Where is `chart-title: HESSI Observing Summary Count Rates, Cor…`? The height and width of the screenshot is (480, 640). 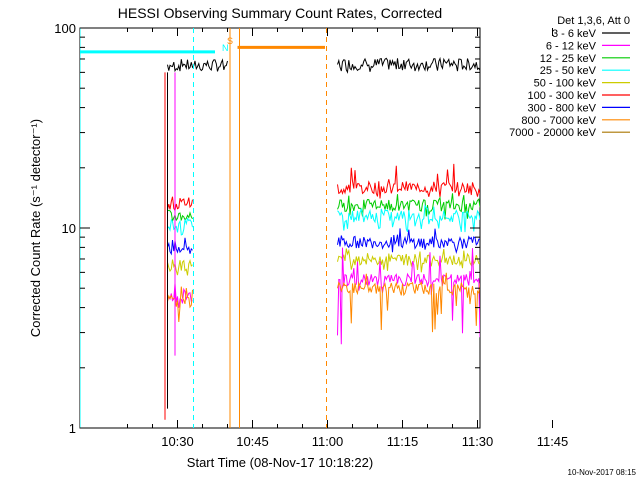
chart-title: HESSI Observing Summary Count Rates, Cor… is located at coordinates (280, 13).